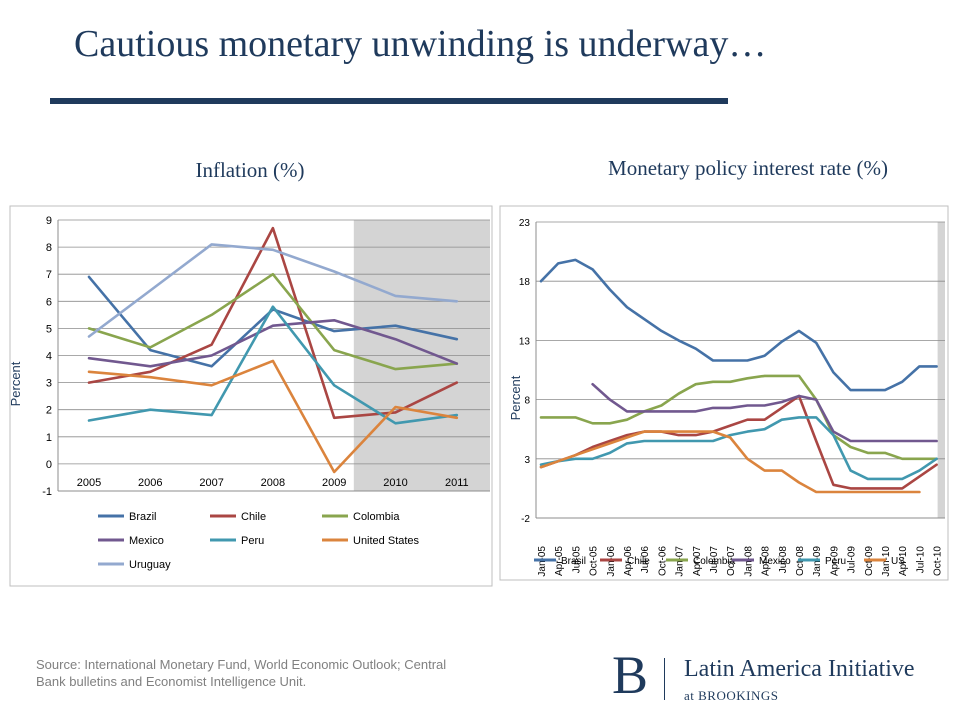  Describe the element at coordinates (89, 483) in the screenshot. I see `inflation-x-tick-label: 2005` at that location.